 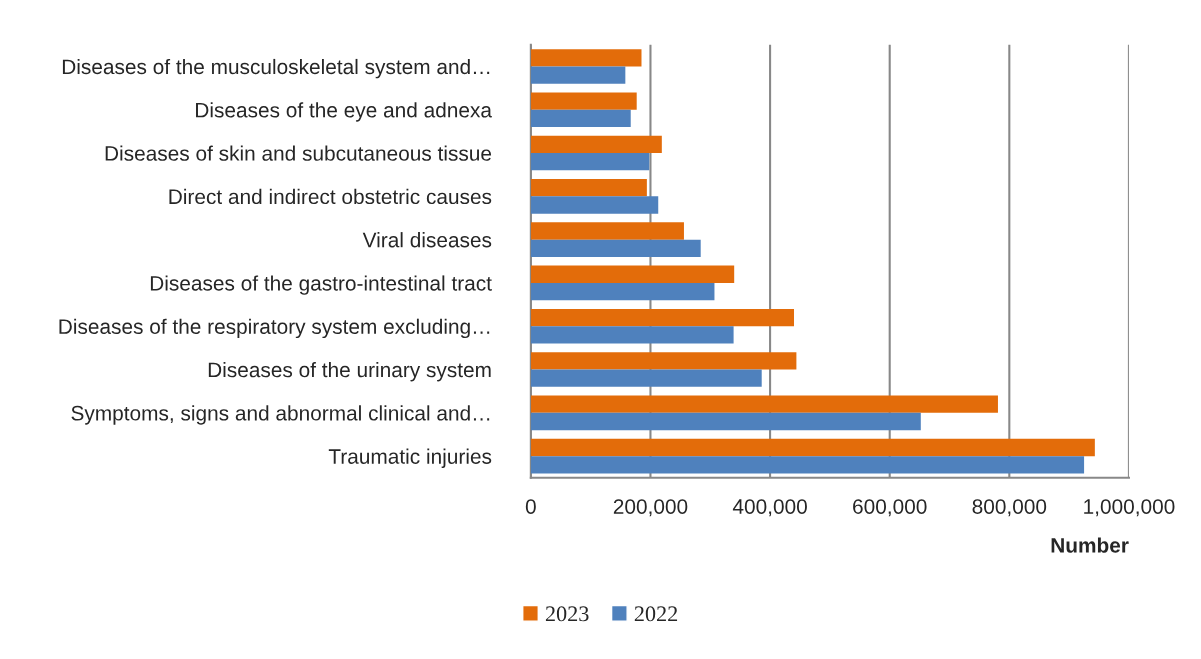 I want to click on y-tick-label: Viral diseases, so click(x=427, y=240).